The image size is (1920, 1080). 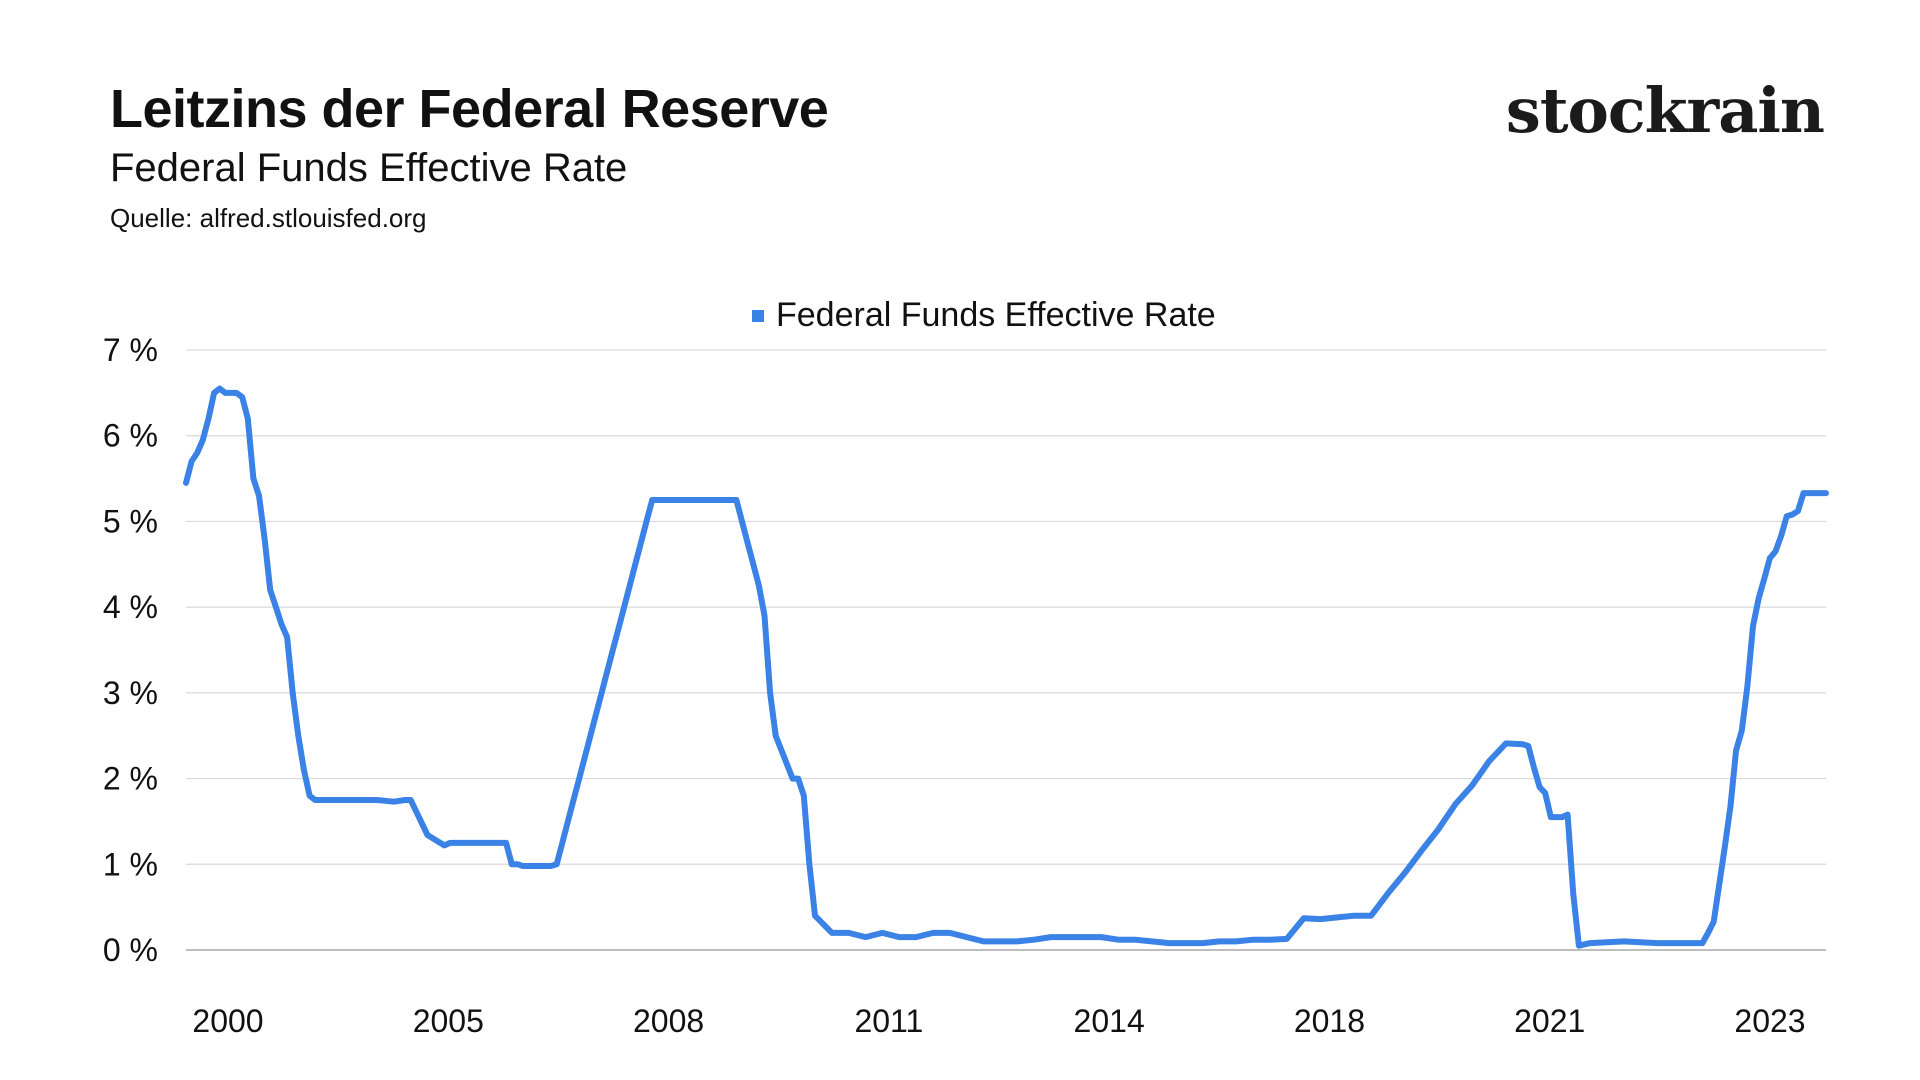 I want to click on x-tick-label: 2021, so click(x=1549, y=1021).